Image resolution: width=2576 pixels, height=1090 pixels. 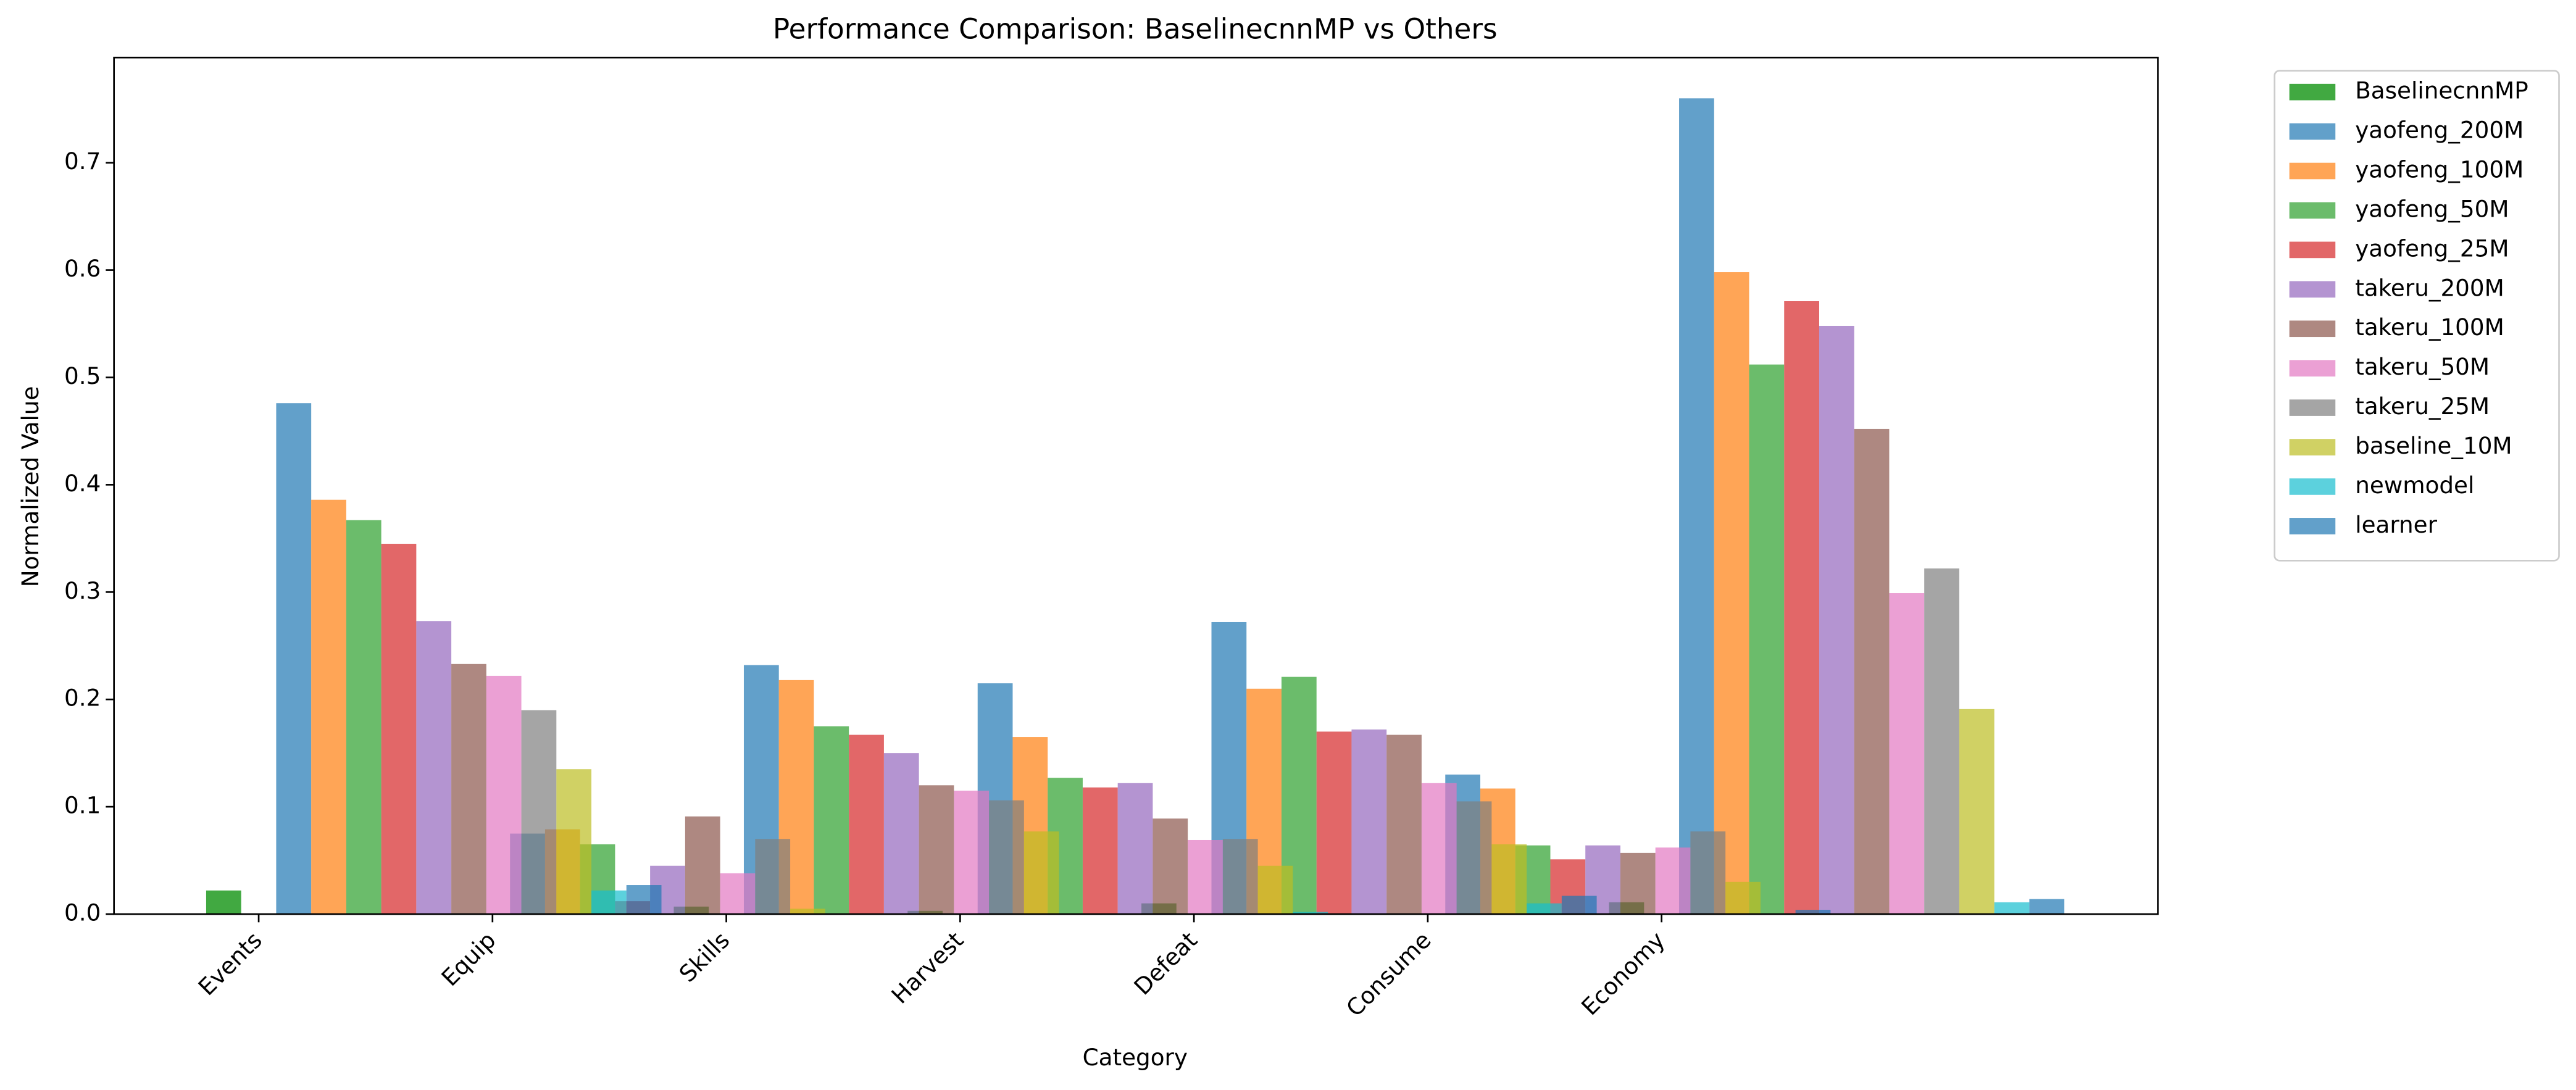 I want to click on y-tick-label: 0.0, so click(x=83, y=912).